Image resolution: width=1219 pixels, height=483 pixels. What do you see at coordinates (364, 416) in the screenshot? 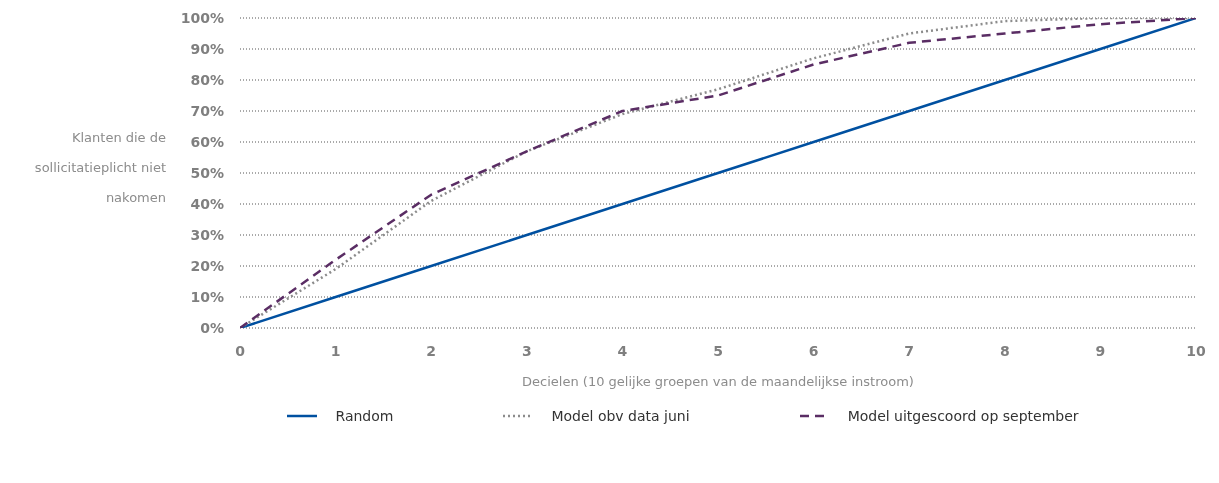
I see `legend-label: Random` at bounding box center [364, 416].